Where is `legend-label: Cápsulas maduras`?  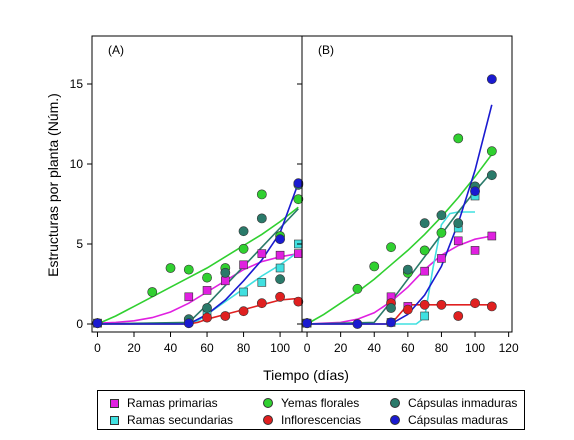
legend-label: Cápsulas maduras is located at coordinates (458, 420).